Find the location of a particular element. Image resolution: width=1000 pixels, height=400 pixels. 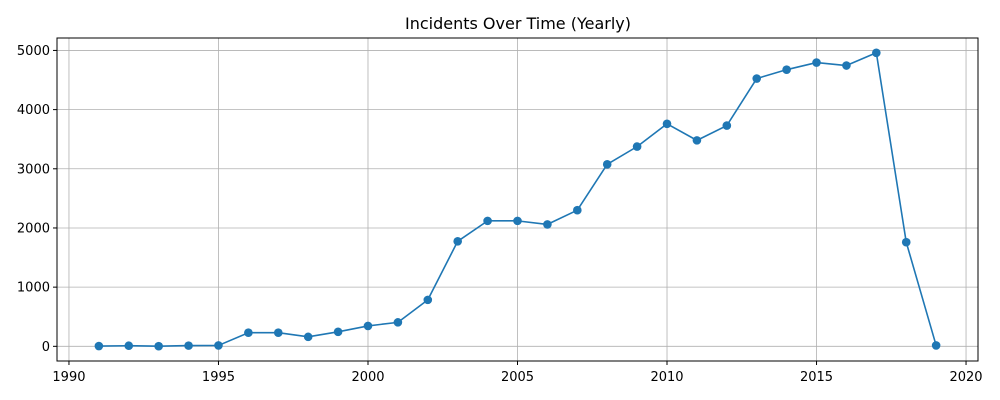

x-tick-label: 2010 is located at coordinates (666, 377).